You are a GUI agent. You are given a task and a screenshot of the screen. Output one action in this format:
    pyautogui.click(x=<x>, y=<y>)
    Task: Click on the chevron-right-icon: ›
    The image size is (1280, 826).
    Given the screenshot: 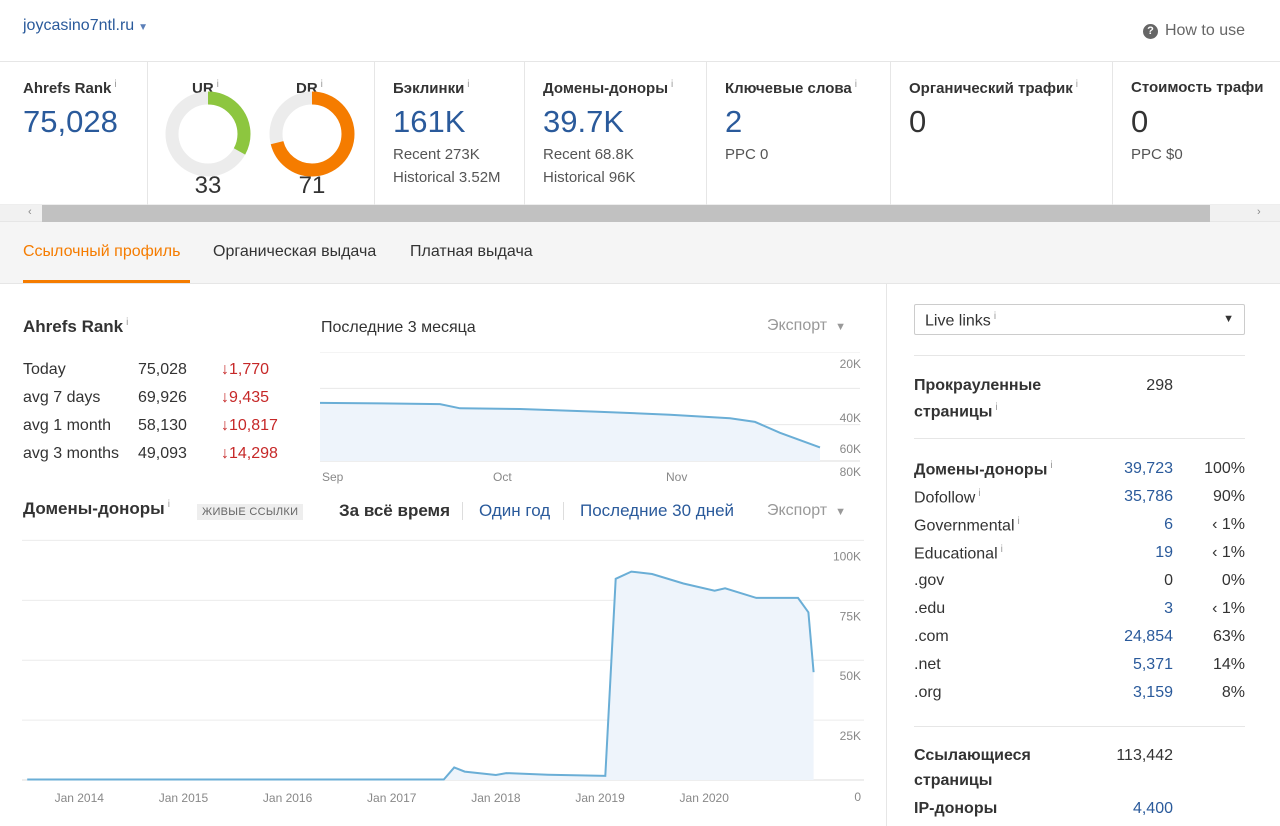 What is the action you would take?
    pyautogui.click(x=1259, y=212)
    